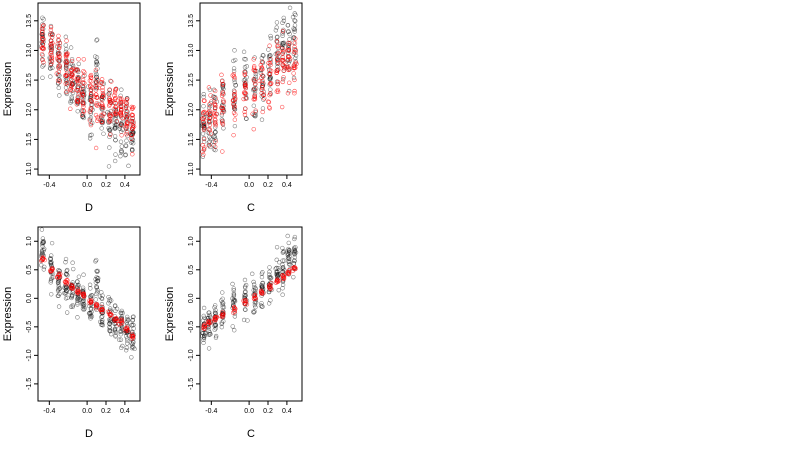 Image resolution: width=800 pixels, height=455 pixels. What do you see at coordinates (249, 292) in the screenshot?
I see `points-group` at bounding box center [249, 292].